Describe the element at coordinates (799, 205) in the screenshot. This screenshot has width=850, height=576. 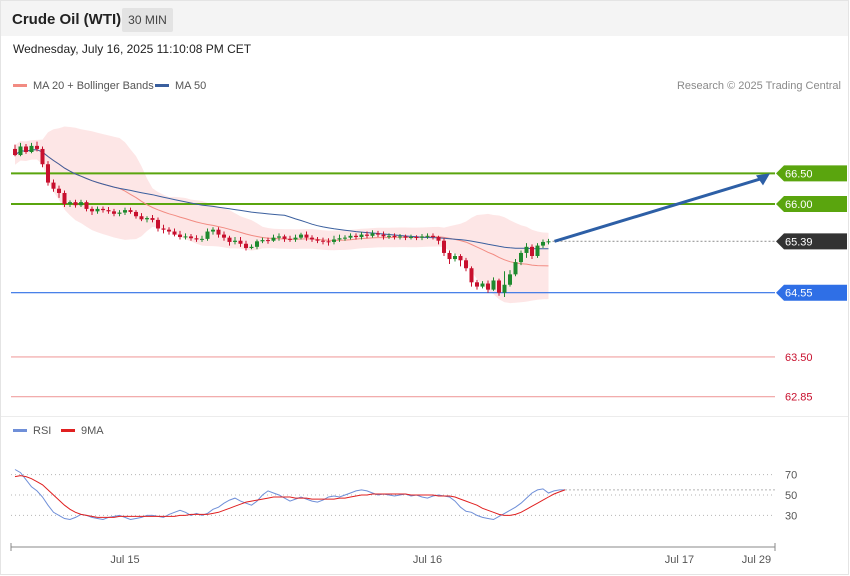
I see `level-label-1: 66.00` at that location.